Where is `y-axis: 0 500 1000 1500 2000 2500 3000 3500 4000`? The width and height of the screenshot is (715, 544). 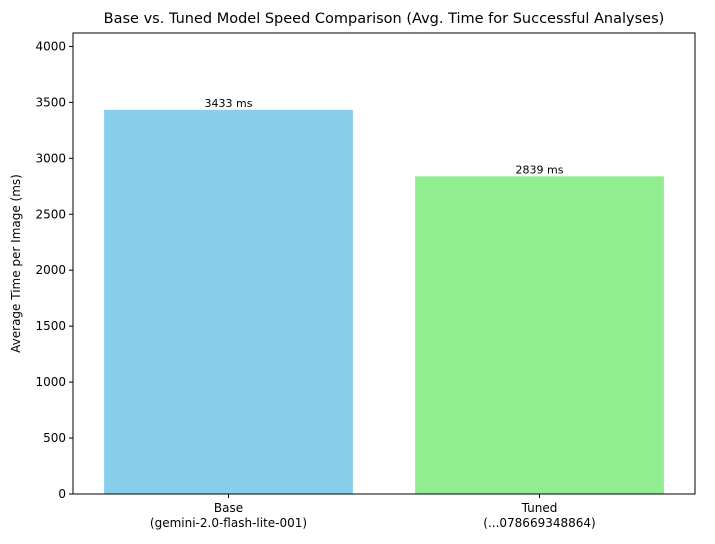
y-axis: 0 500 1000 1500 2000 2500 3000 3500 4000 is located at coordinates (54, 270).